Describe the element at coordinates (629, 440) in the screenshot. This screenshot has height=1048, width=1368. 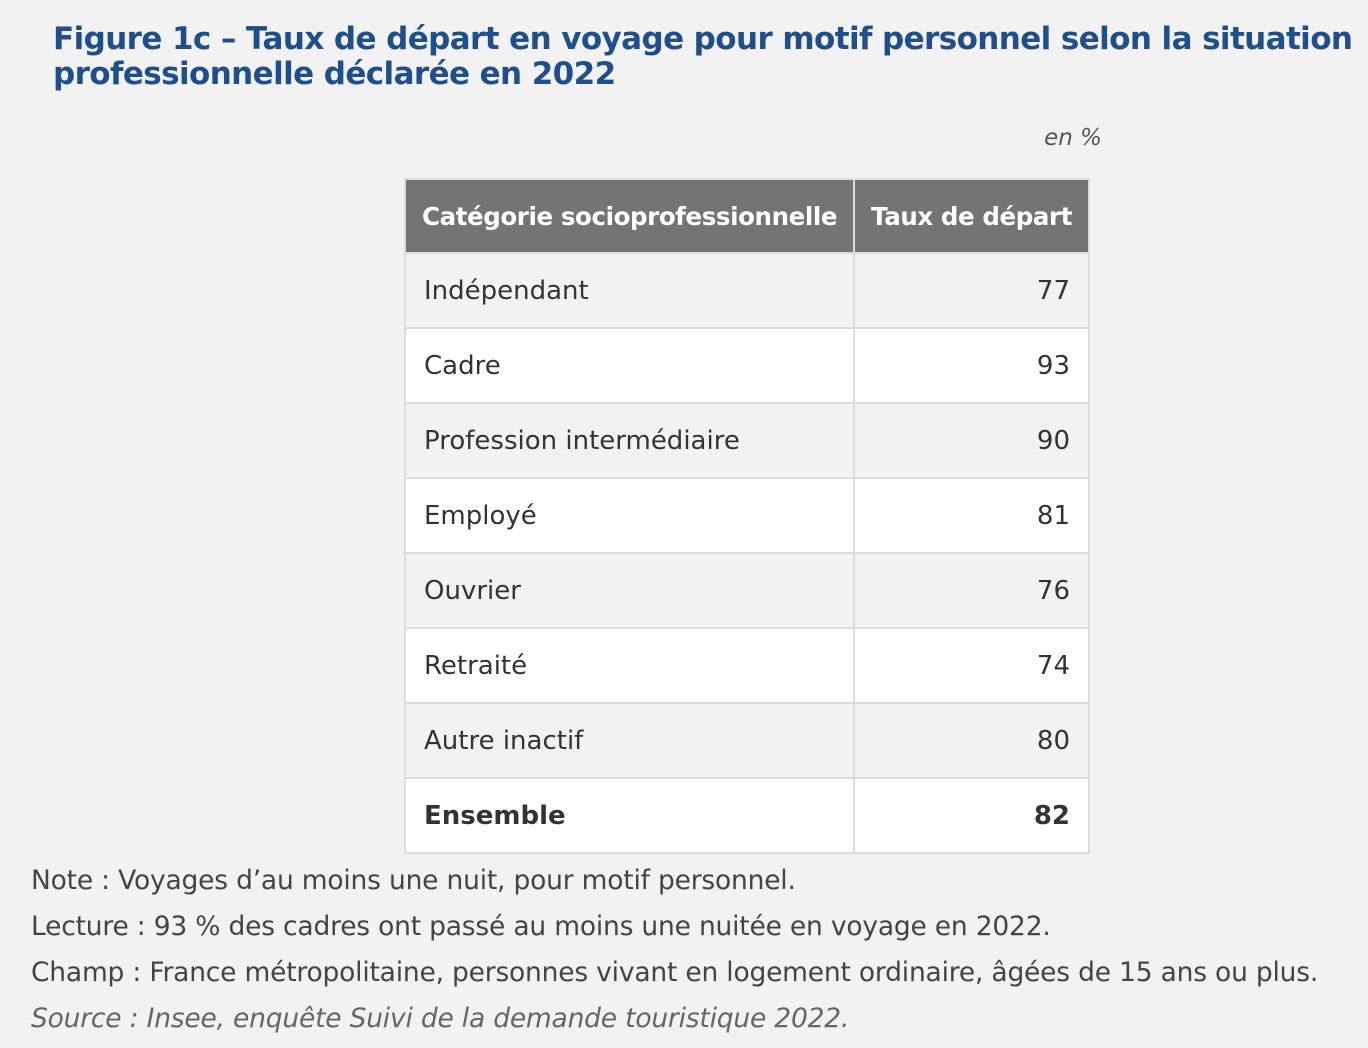
I see `category-cell: Profession intermédiaire` at that location.